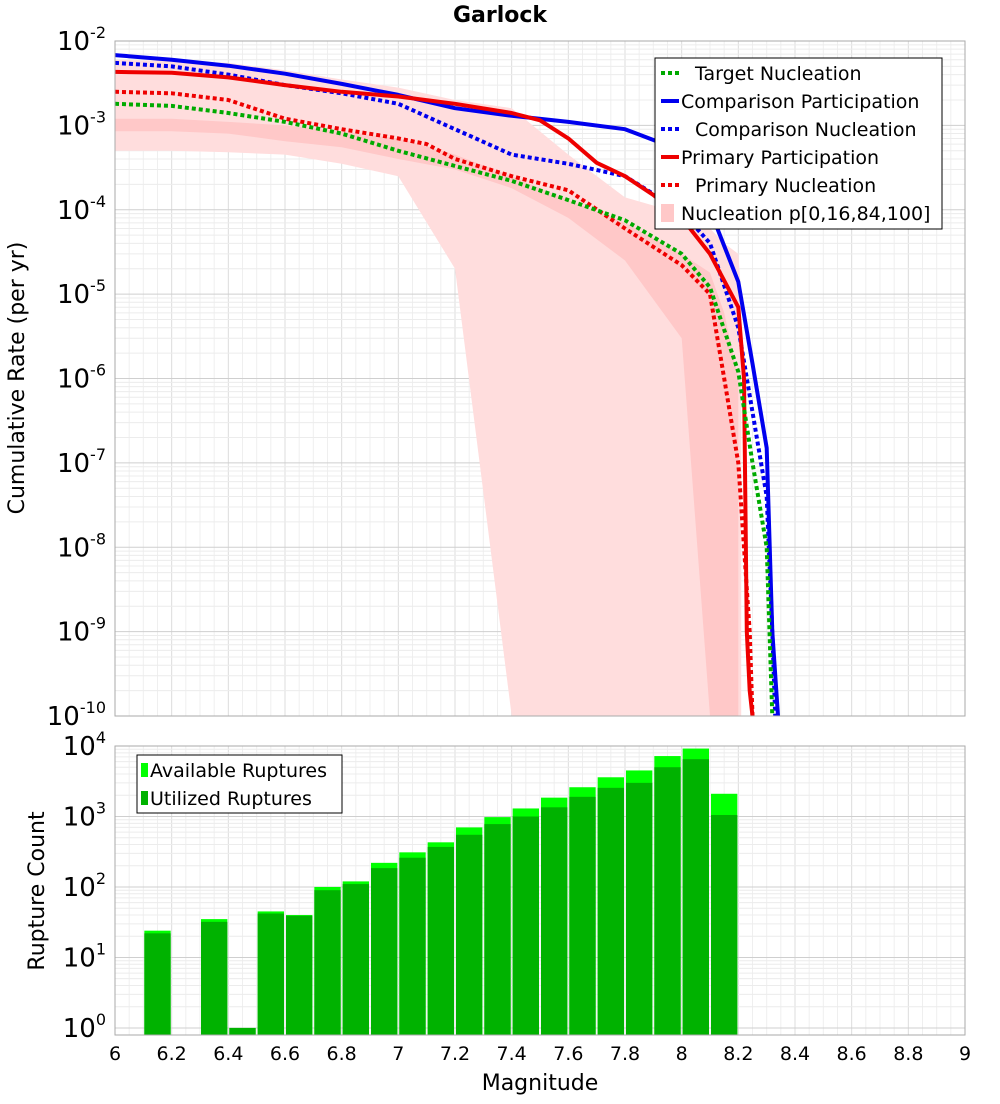  I want to click on bottom-y-tick-label: 10⁴, so click(84, 745).